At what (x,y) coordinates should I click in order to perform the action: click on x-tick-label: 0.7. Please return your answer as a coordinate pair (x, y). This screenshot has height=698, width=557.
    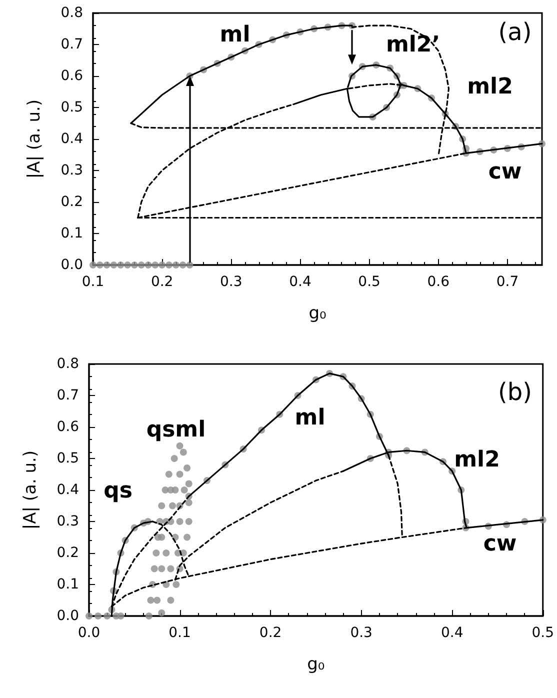
    Looking at the image, I should click on (507, 282).